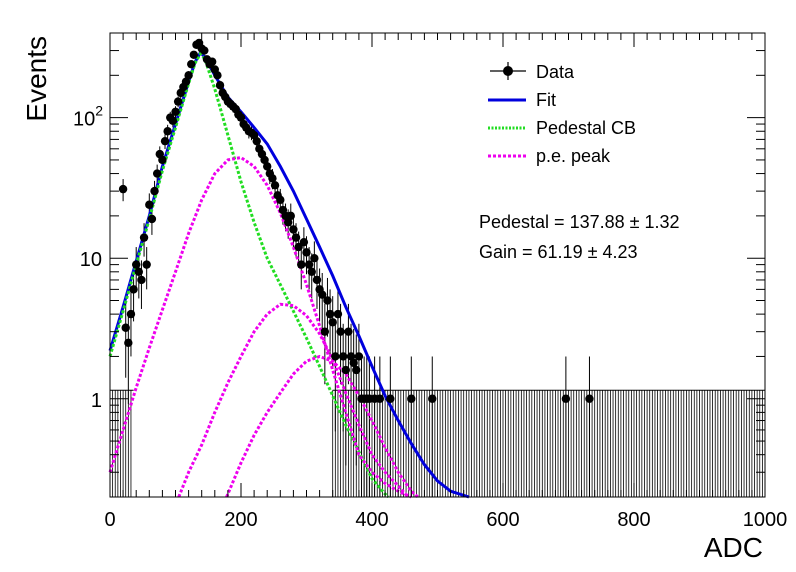  I want to click on x-tick-label: 600, so click(502, 520).